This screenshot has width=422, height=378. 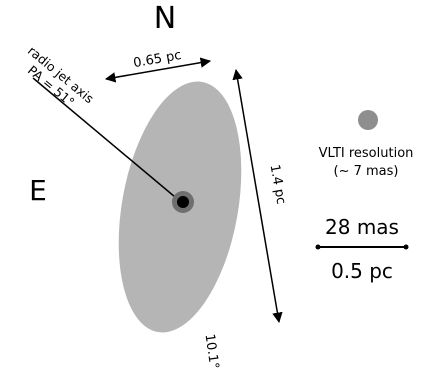 I want to click on jet-axis-line, so click(x=107, y=140).